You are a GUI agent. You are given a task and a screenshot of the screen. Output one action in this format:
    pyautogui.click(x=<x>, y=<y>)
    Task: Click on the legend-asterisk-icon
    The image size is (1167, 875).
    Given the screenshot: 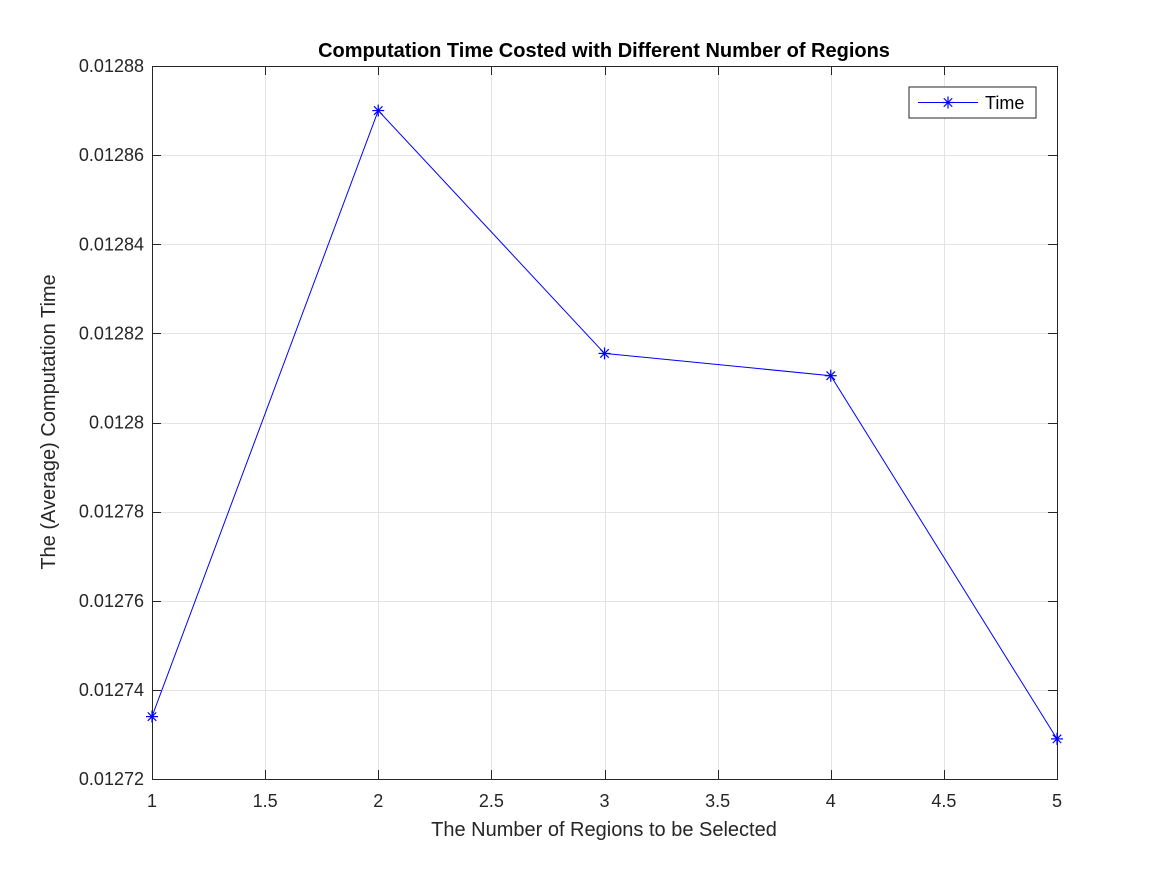 What is the action you would take?
    pyautogui.click(x=948, y=102)
    